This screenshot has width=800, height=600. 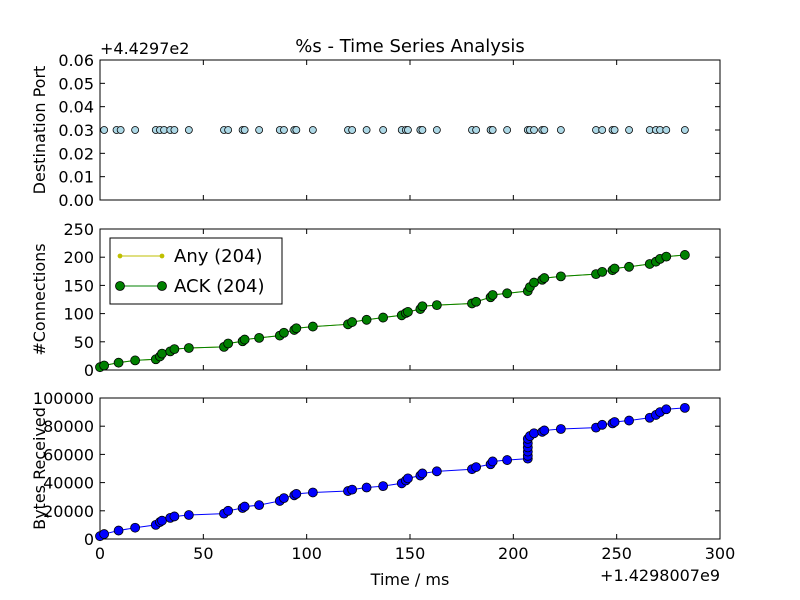 What do you see at coordinates (410, 579) in the screenshot?
I see `x-axis-label: Time / ms` at bounding box center [410, 579].